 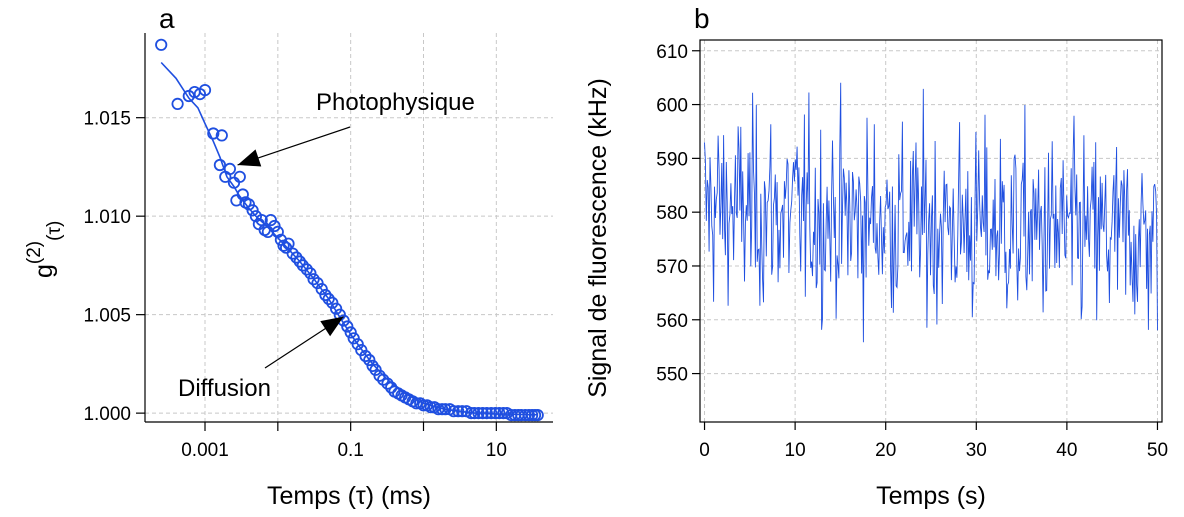 What do you see at coordinates (205, 450) in the screenshot?
I see `panel-a-x-tick-label: 0.001` at bounding box center [205, 450].